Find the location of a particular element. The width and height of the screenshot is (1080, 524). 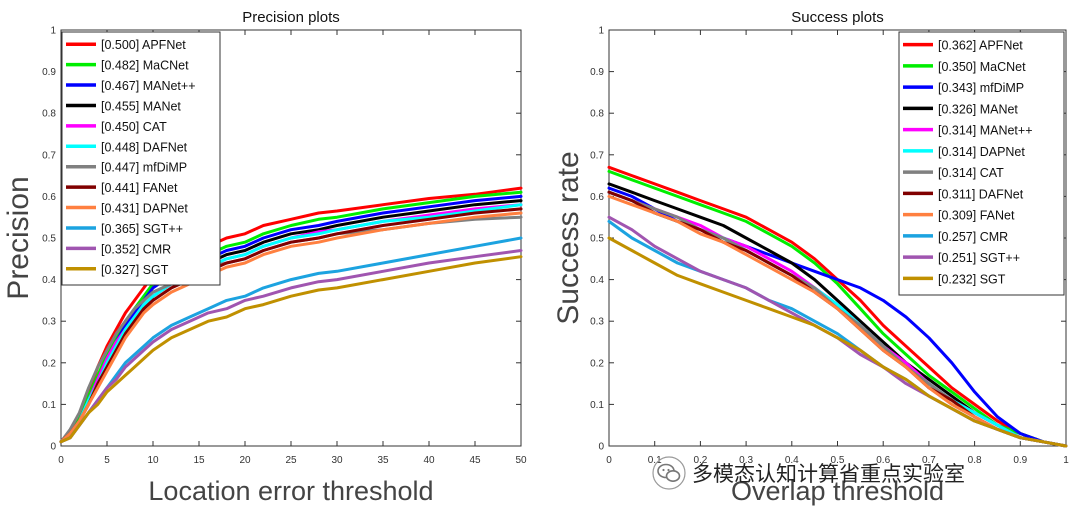

success-title: Success plots is located at coordinates (837, 17).